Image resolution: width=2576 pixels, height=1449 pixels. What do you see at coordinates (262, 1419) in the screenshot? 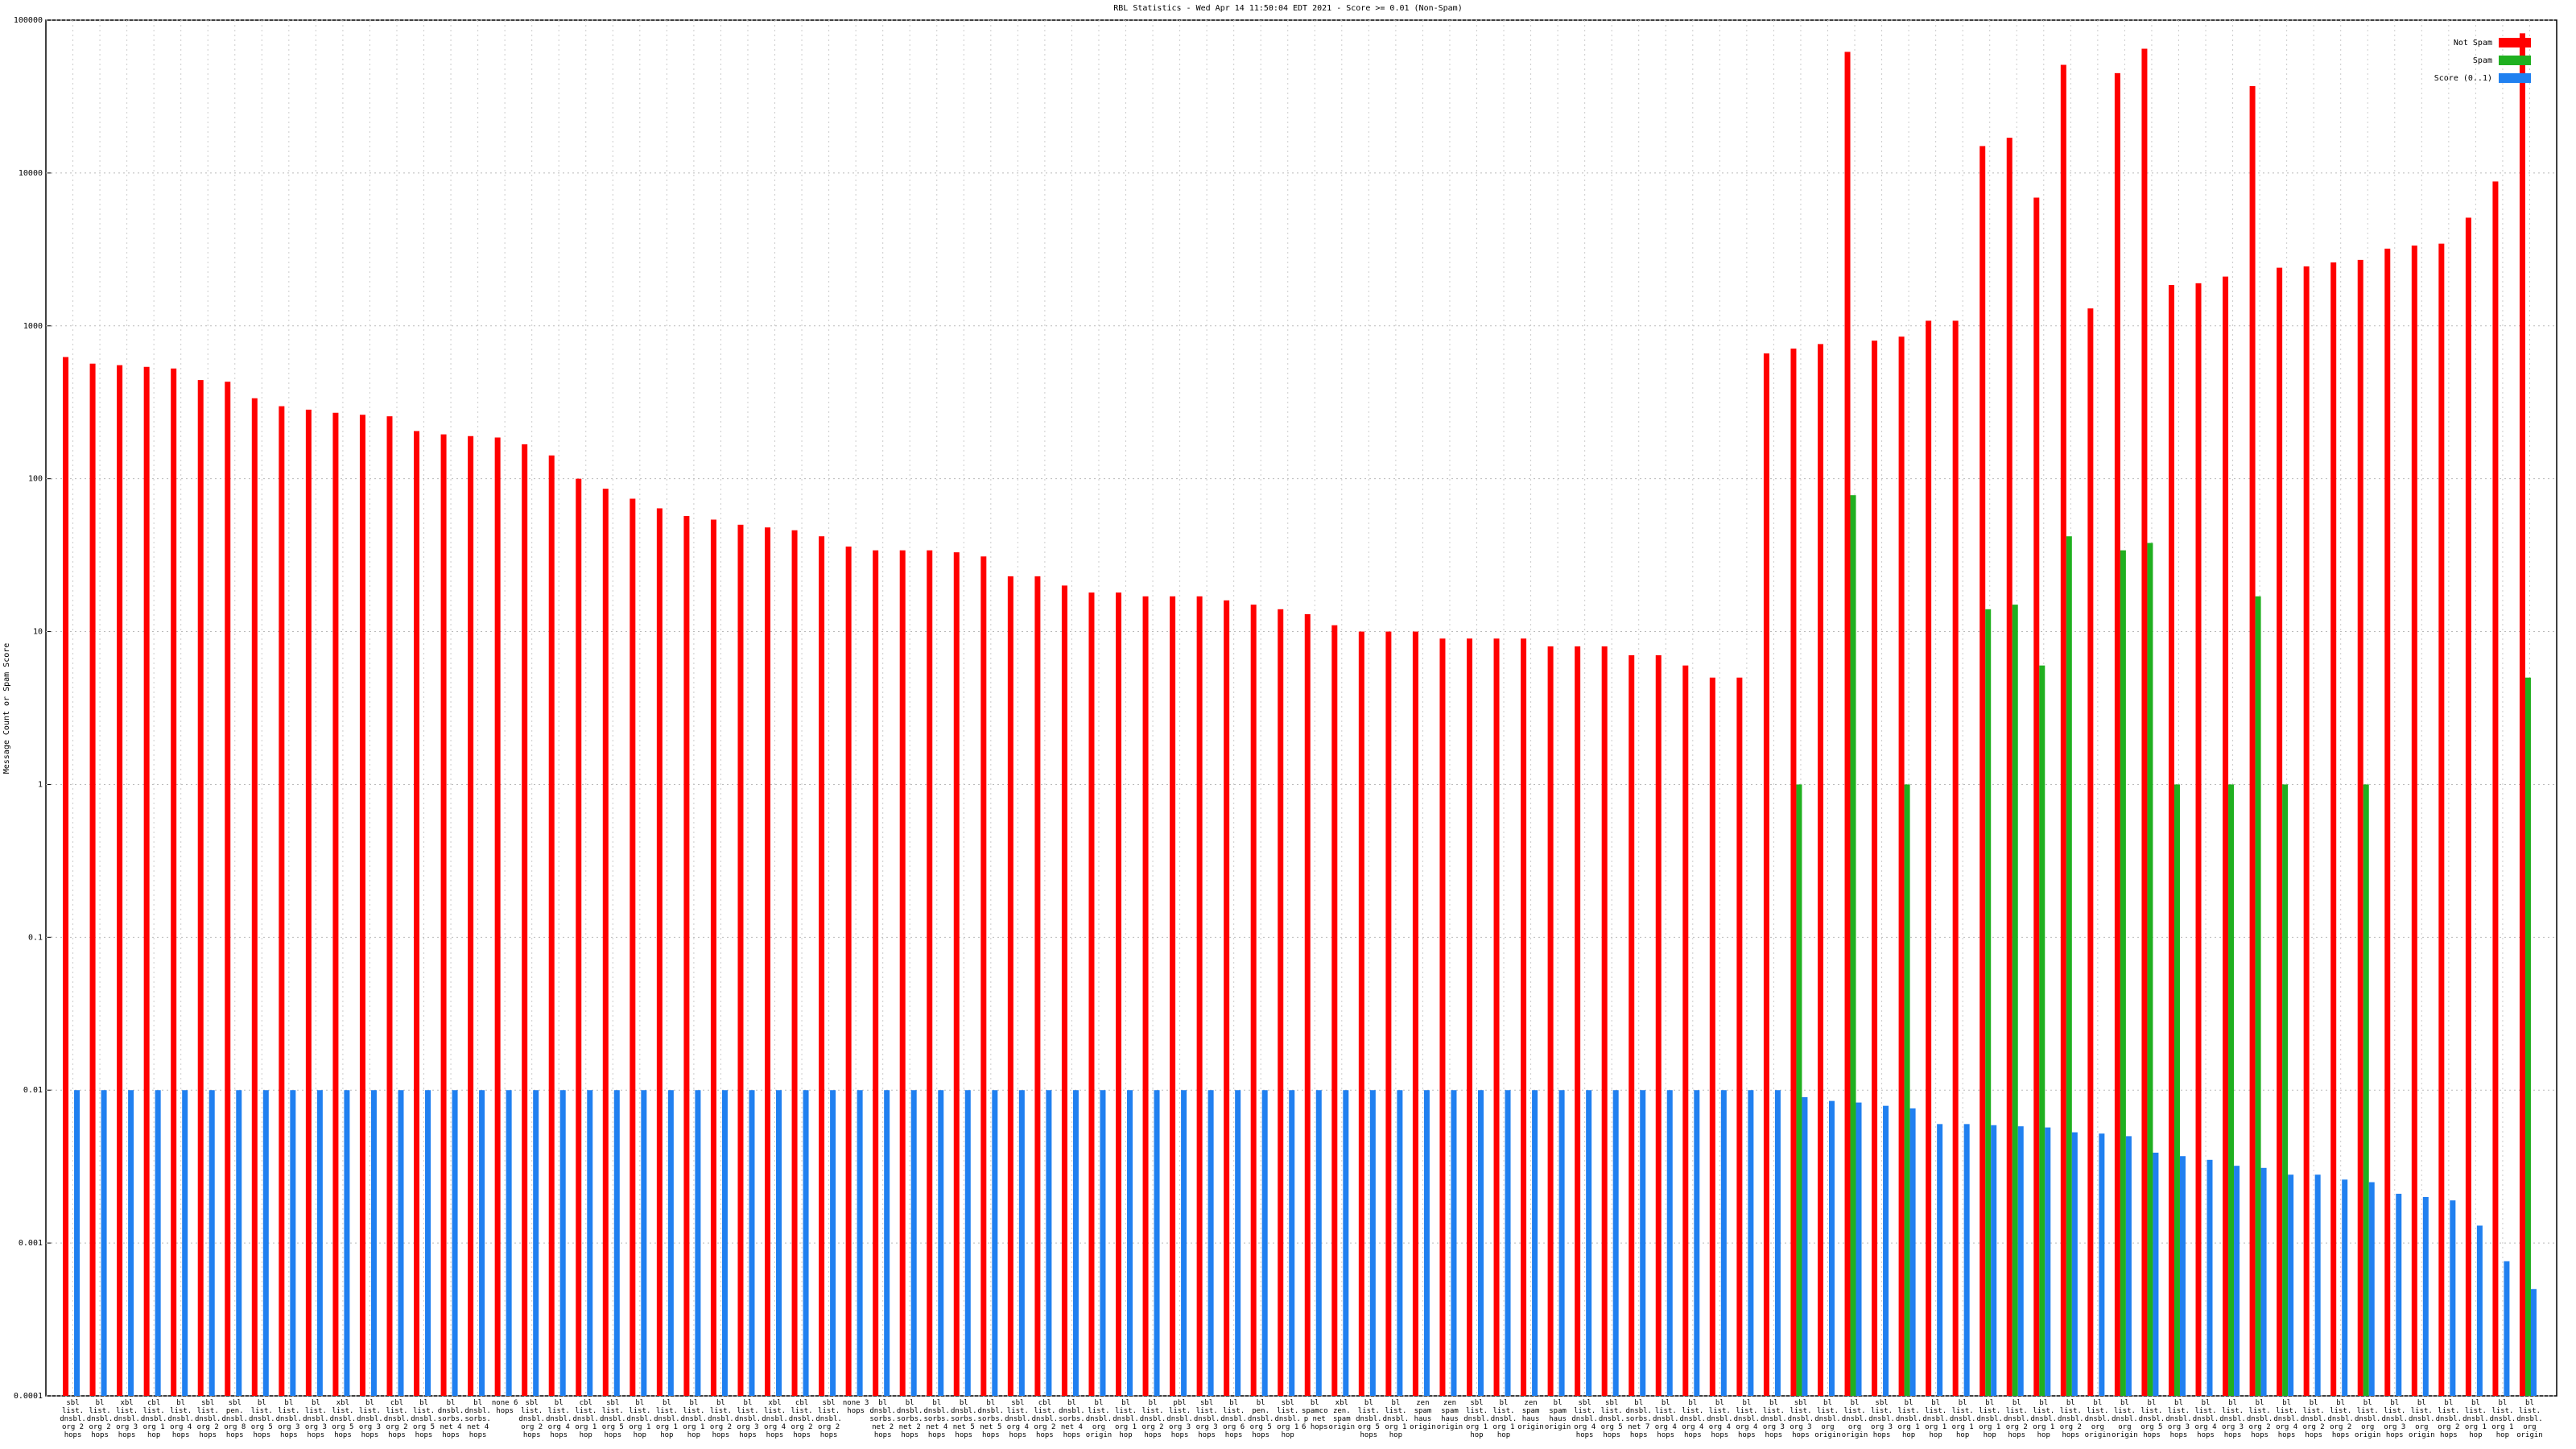
I see `x-tick-label: bl list. dnsbl. org 5 hops` at bounding box center [262, 1419].